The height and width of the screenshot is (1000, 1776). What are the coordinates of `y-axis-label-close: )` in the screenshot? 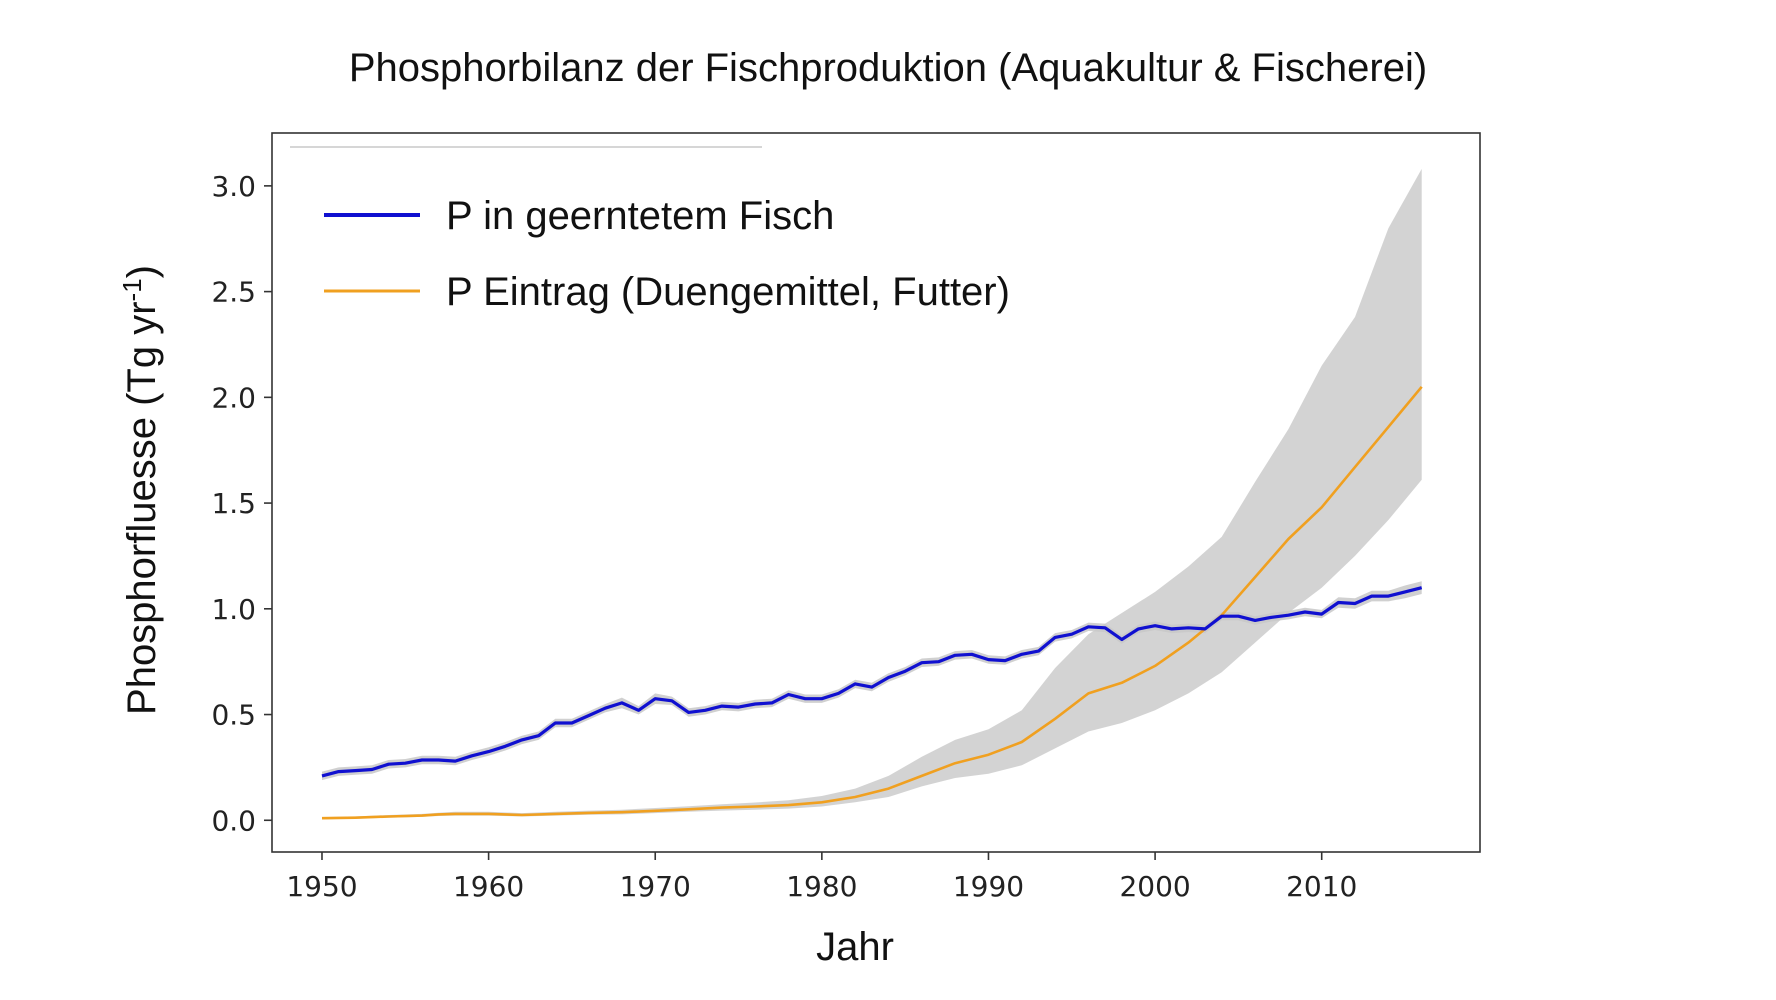 It's located at (142, 271).